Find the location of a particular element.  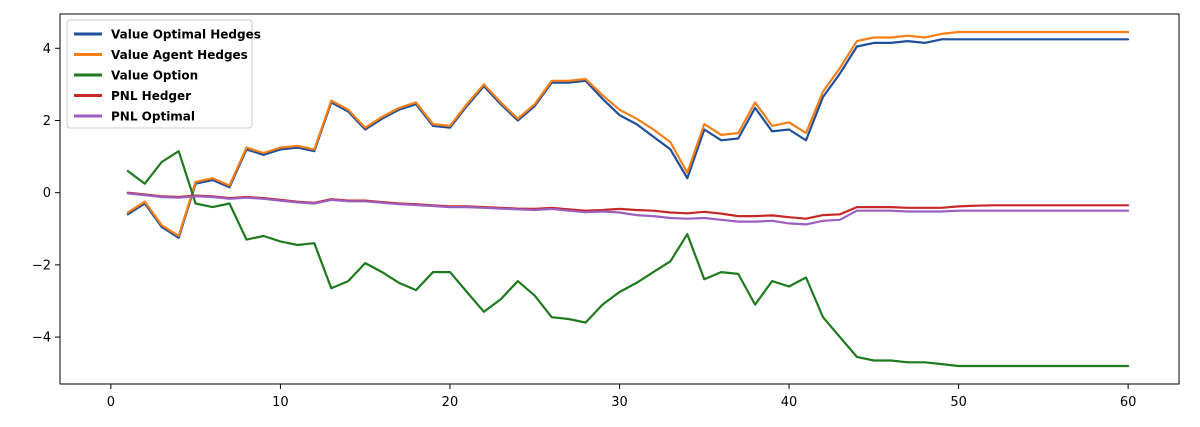

x-tick-label: 40 is located at coordinates (789, 402).